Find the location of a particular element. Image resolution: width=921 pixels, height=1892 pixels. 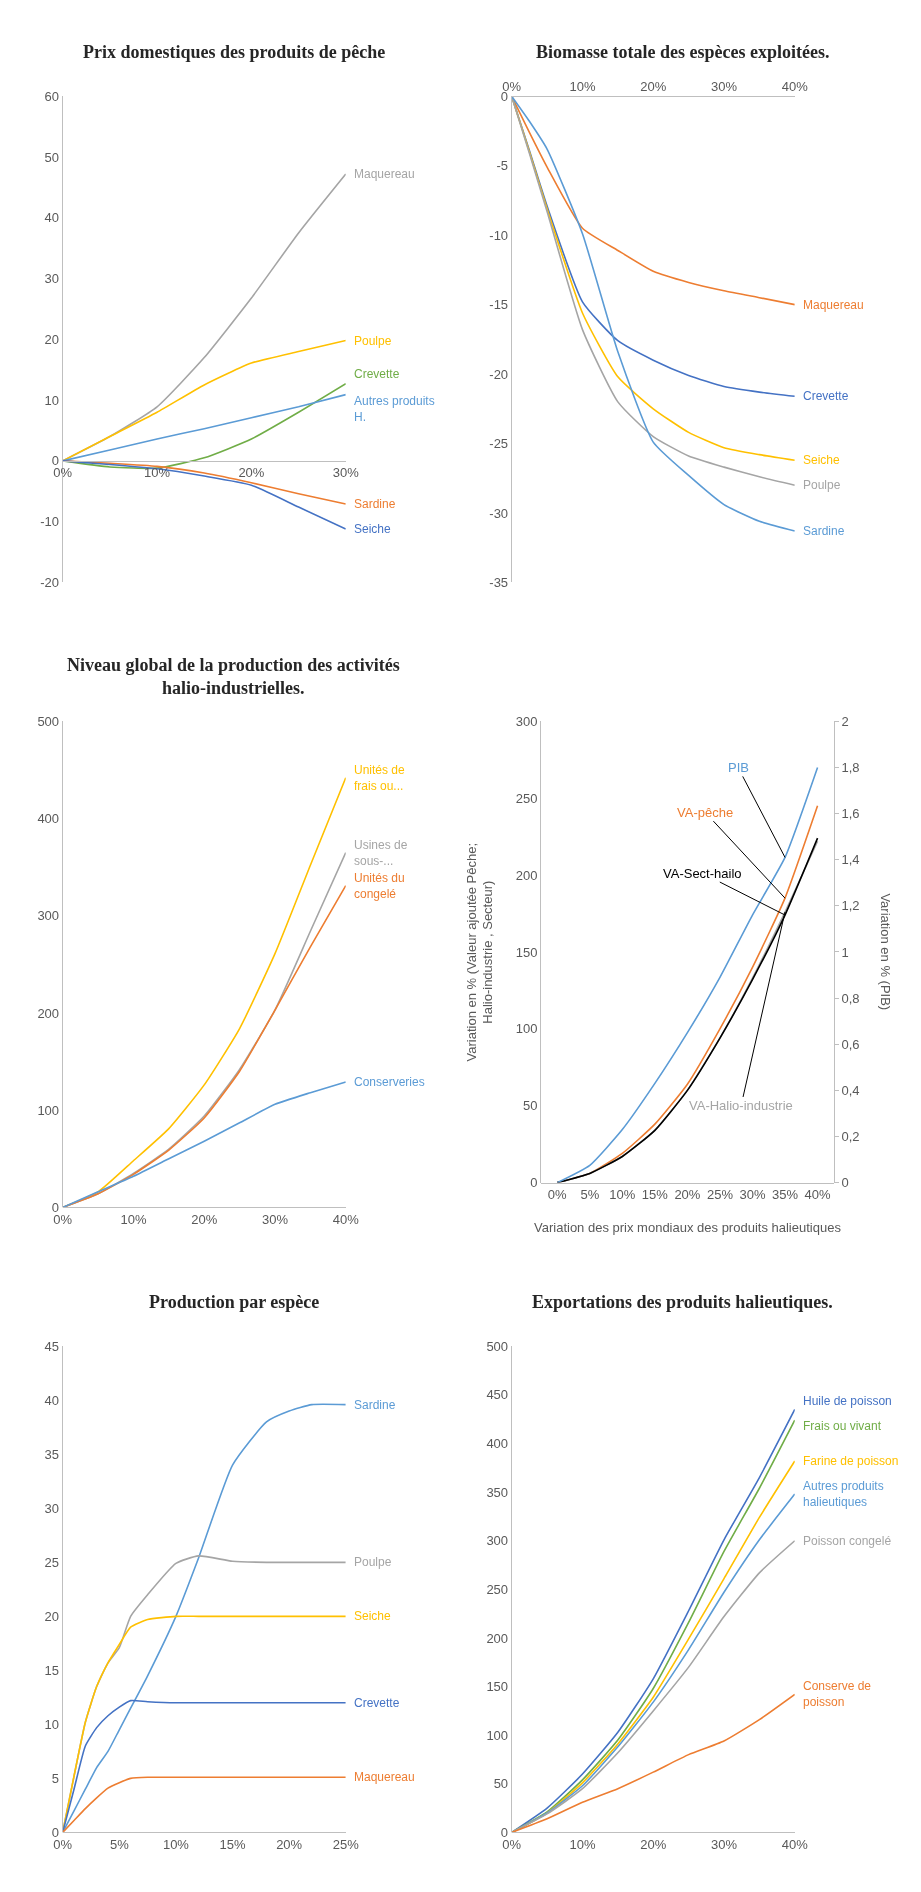

y-tick-label: 500 is located at coordinates (48, 721).